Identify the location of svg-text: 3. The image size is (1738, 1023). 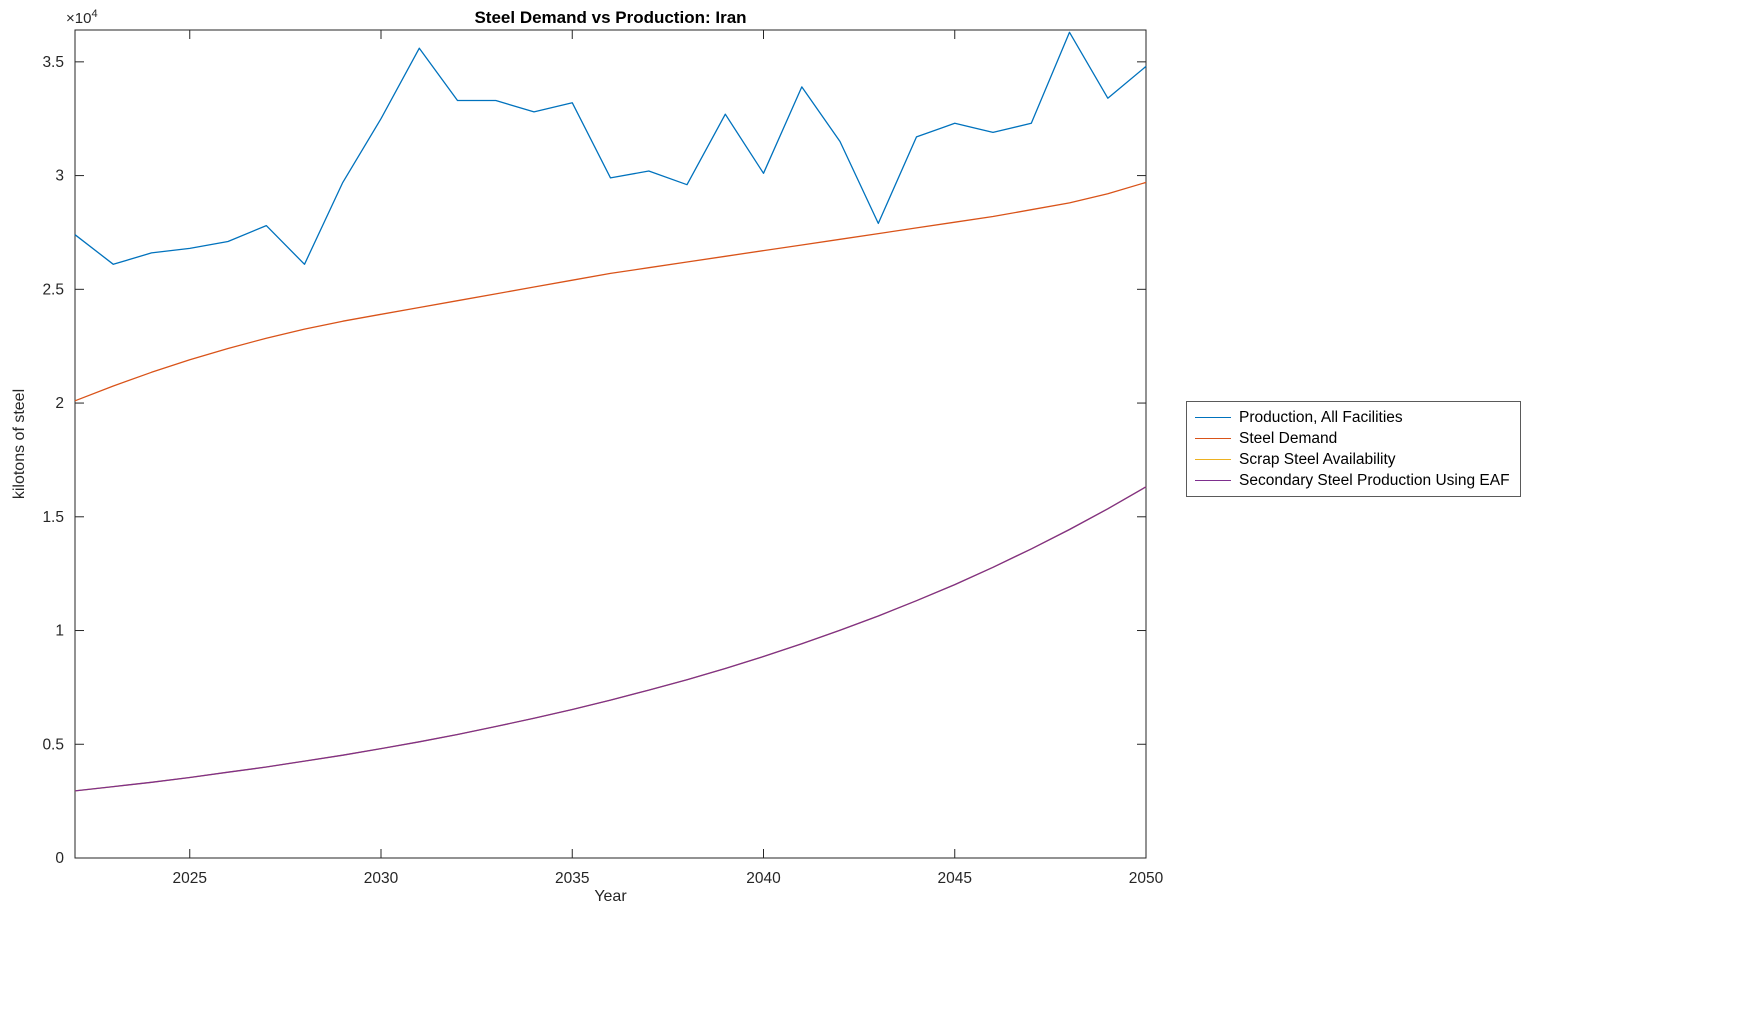
(59, 176).